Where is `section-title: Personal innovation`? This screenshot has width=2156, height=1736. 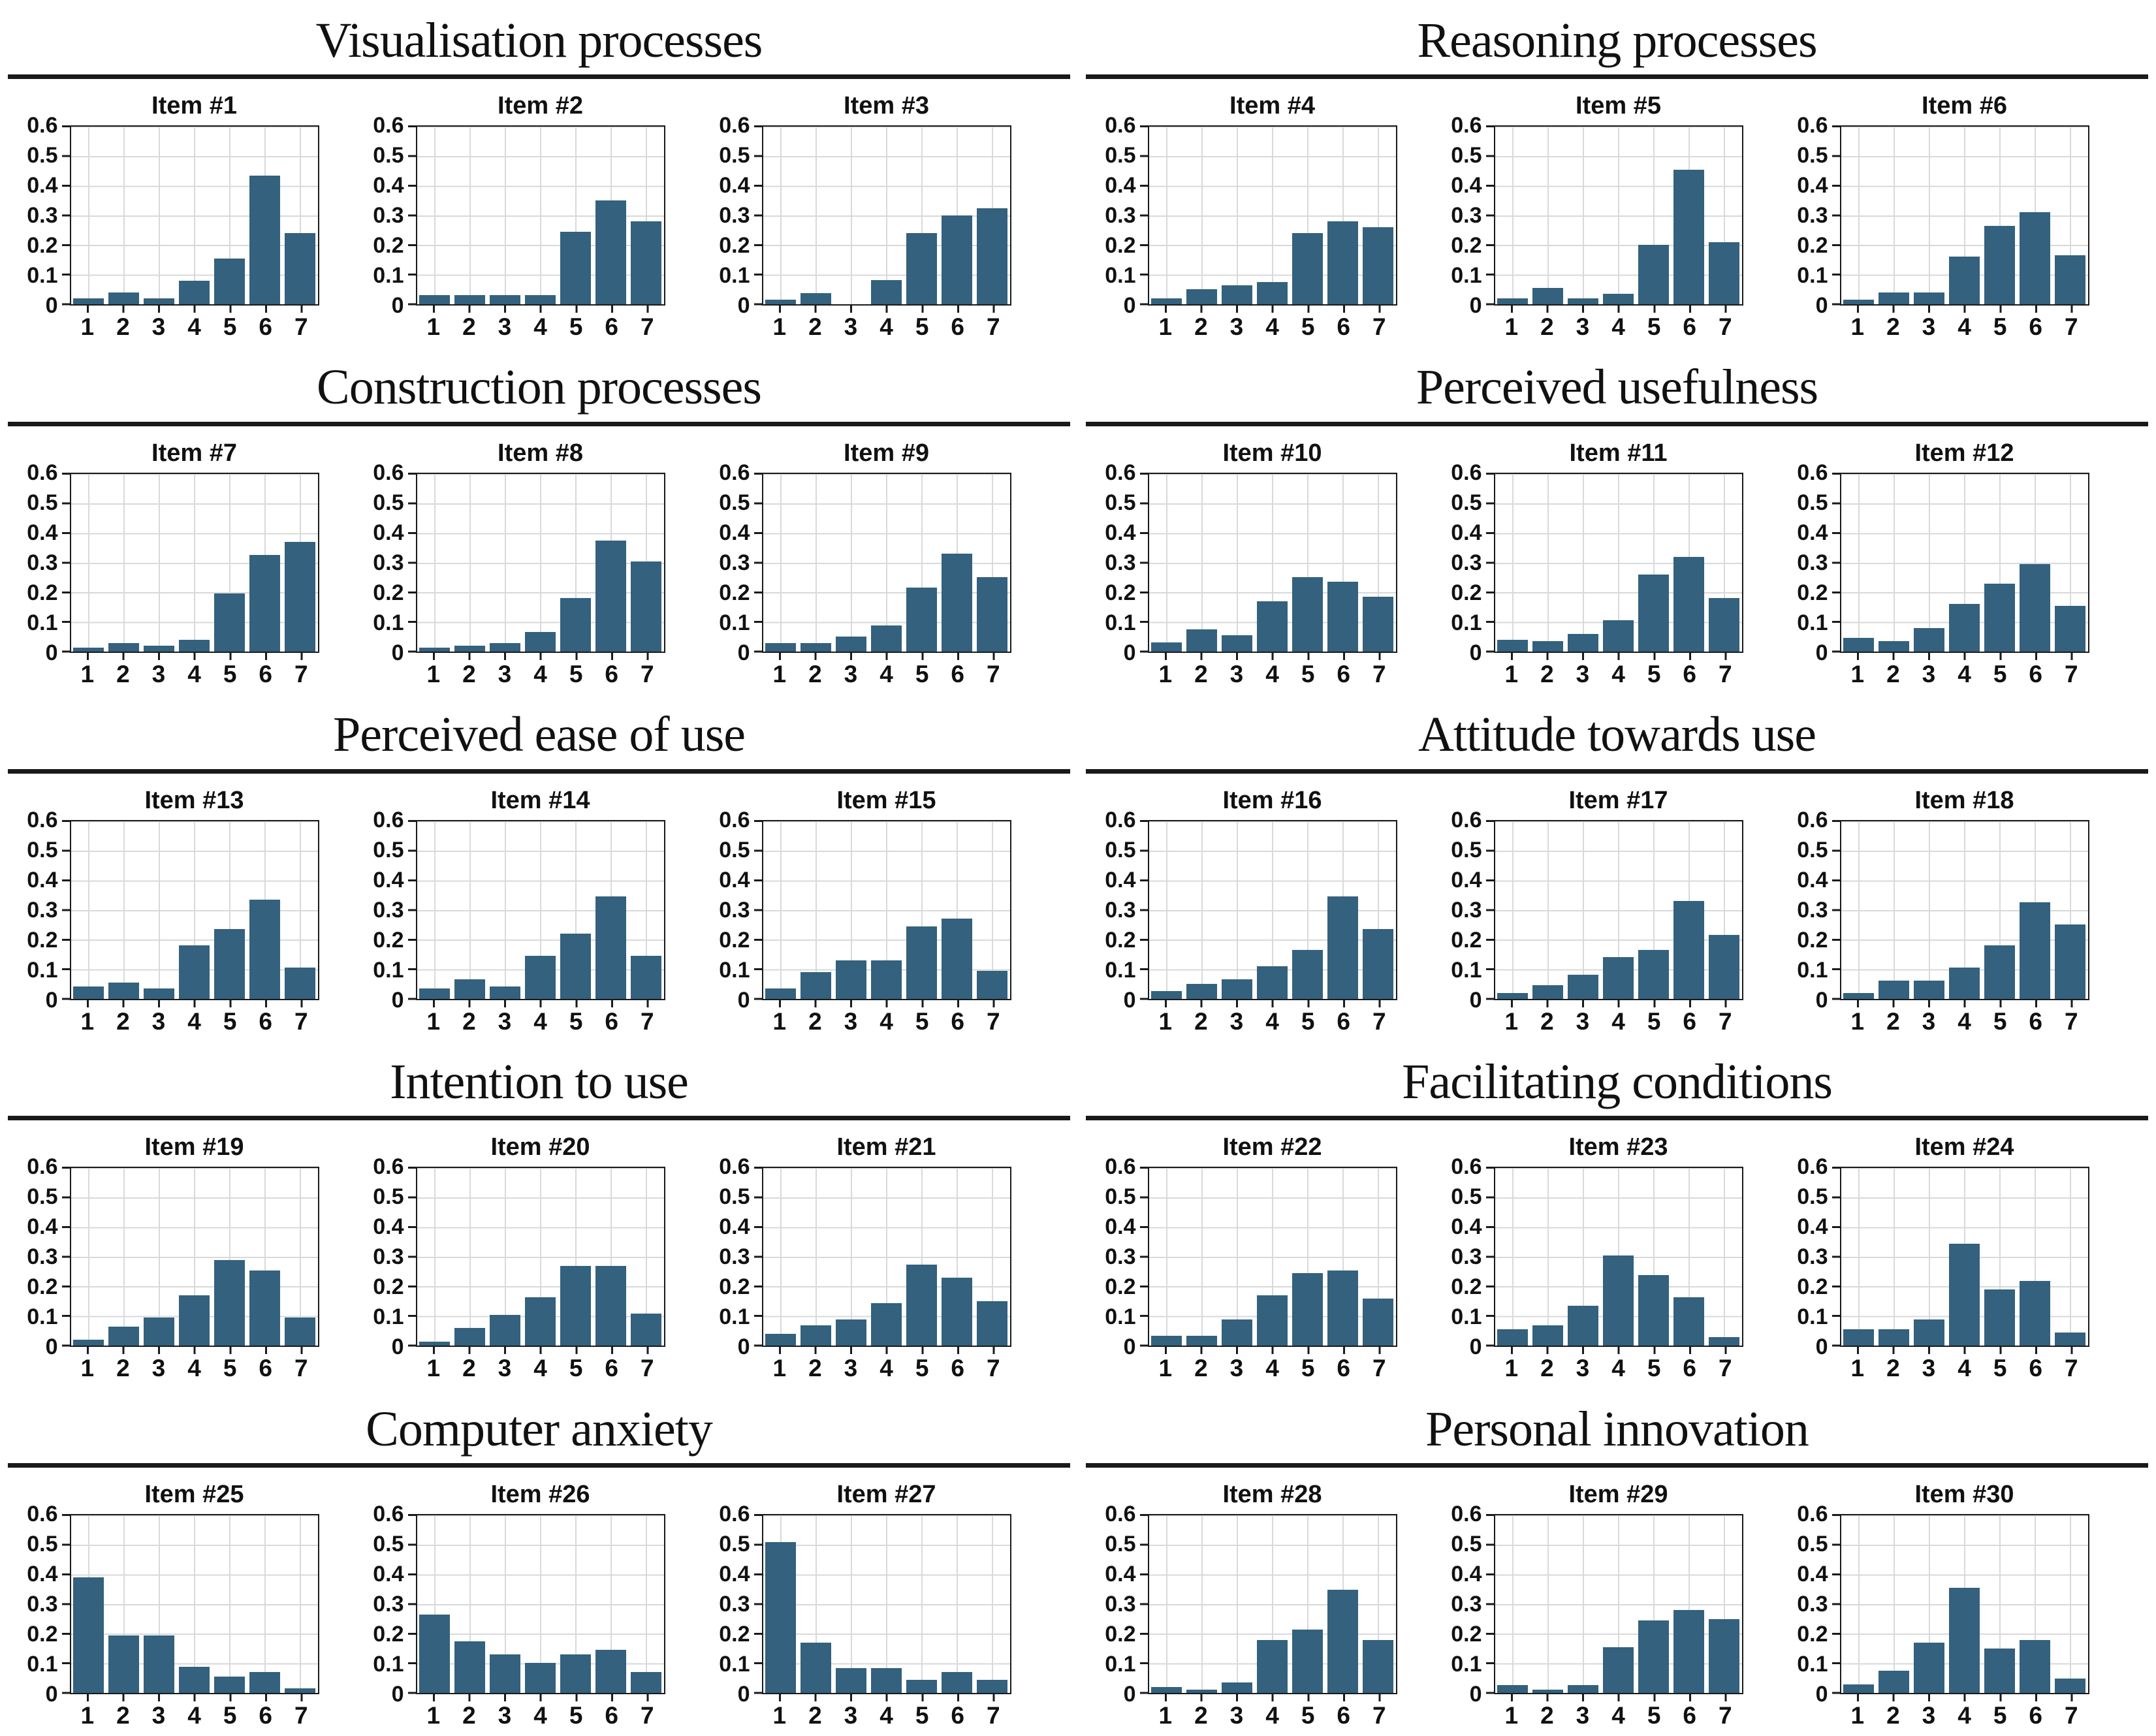 section-title: Personal innovation is located at coordinates (1617, 1429).